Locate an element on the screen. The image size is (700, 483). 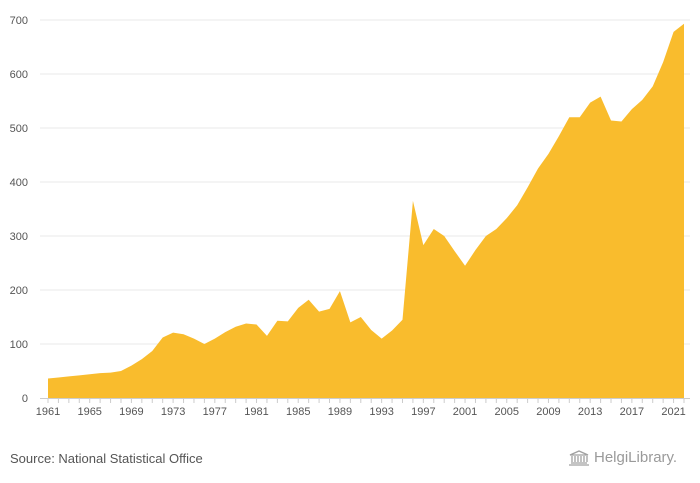
helgilibrary-logo: HelgiLibrary. is located at coordinates (622, 457).